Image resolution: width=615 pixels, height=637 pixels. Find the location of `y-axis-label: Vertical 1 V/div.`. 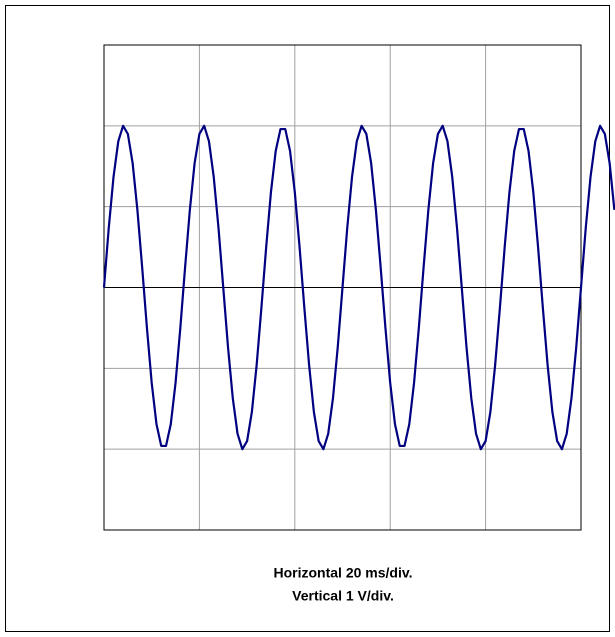

y-axis-label: Vertical 1 V/div. is located at coordinates (343, 596).